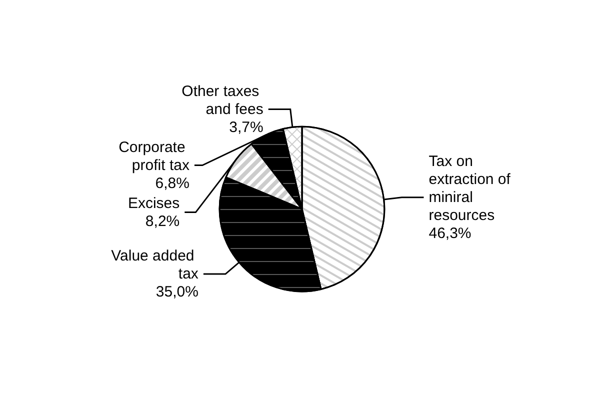 The width and height of the screenshot is (604, 402). Describe the element at coordinates (154, 203) in the screenshot. I see `slice-label: Excises` at that location.